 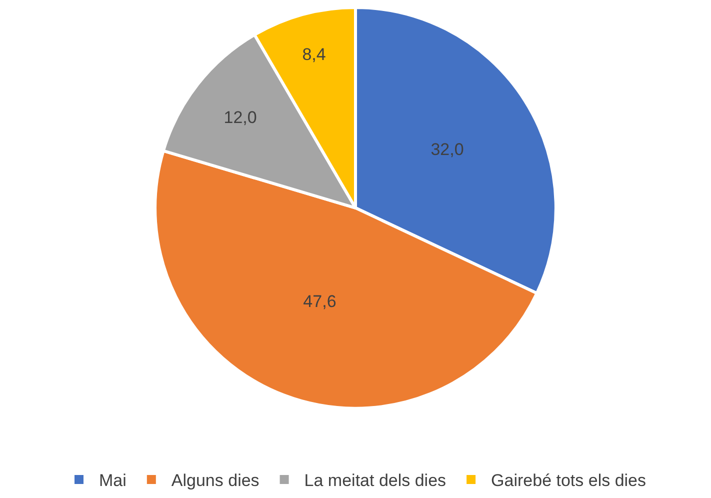 What do you see at coordinates (447, 150) in the screenshot?
I see `data-label: 32,0` at bounding box center [447, 150].